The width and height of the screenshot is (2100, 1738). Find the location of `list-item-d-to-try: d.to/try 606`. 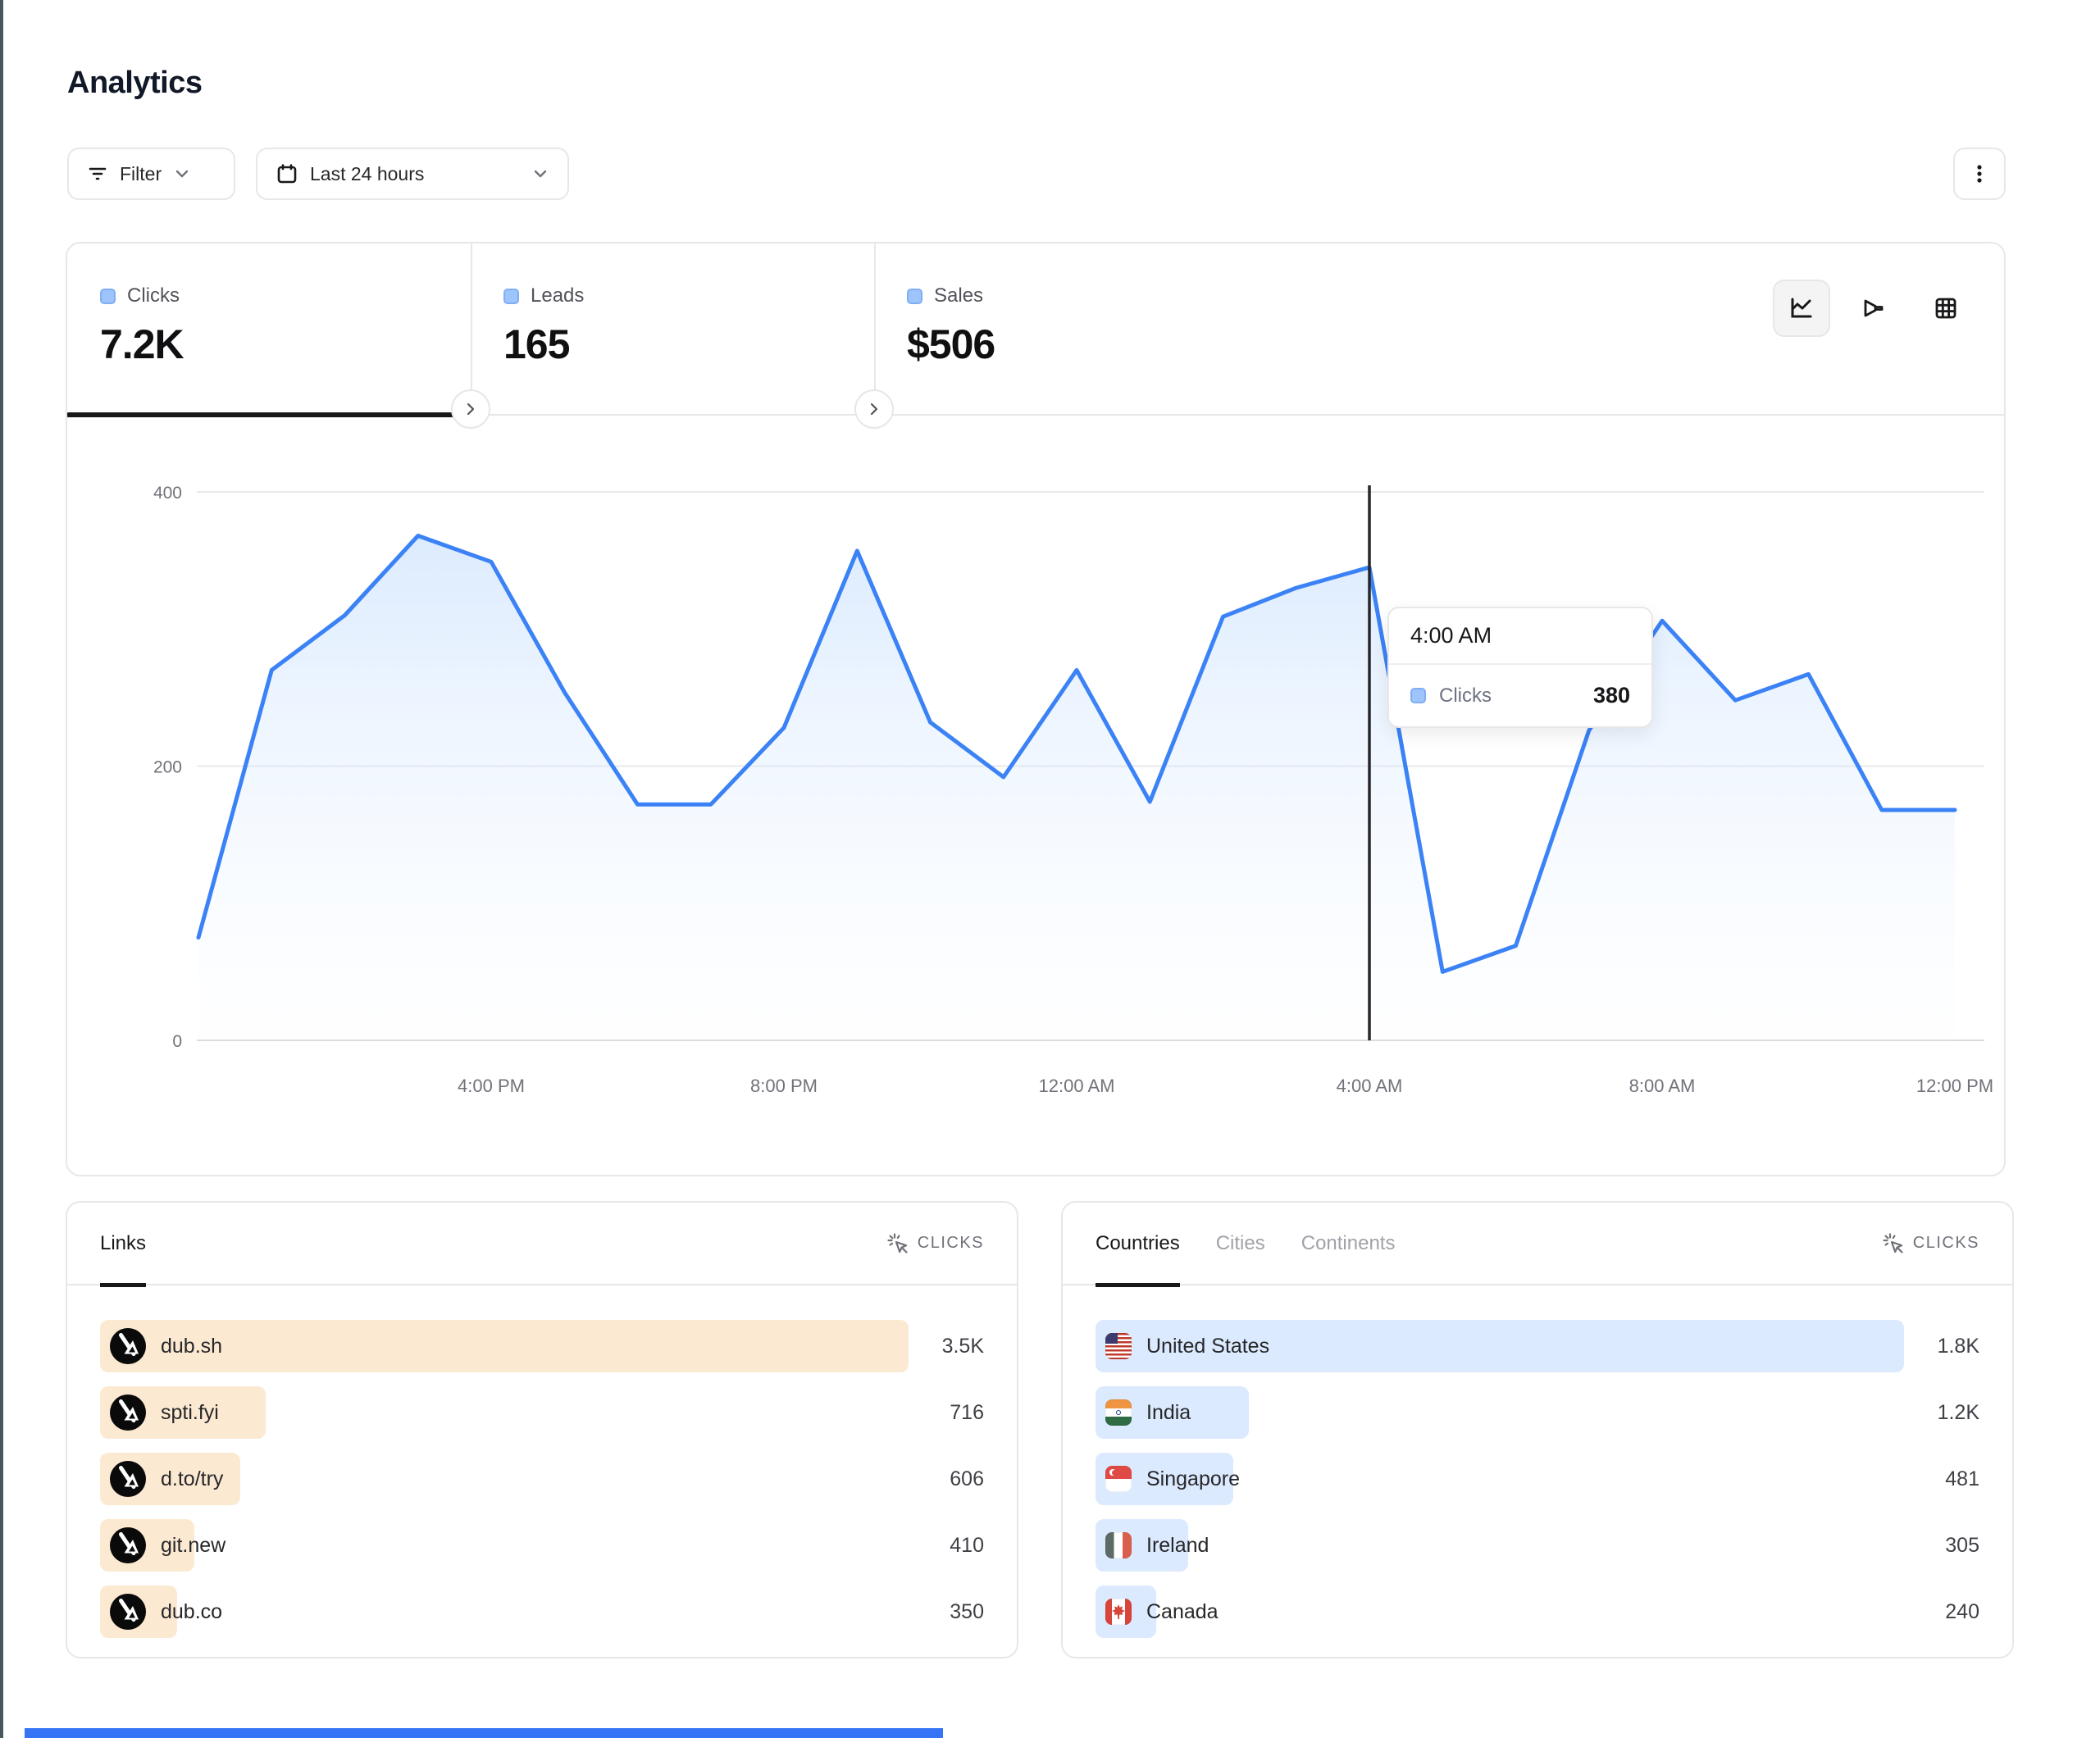

list-item-d-to-try: d.to/try 606 is located at coordinates (542, 1479).